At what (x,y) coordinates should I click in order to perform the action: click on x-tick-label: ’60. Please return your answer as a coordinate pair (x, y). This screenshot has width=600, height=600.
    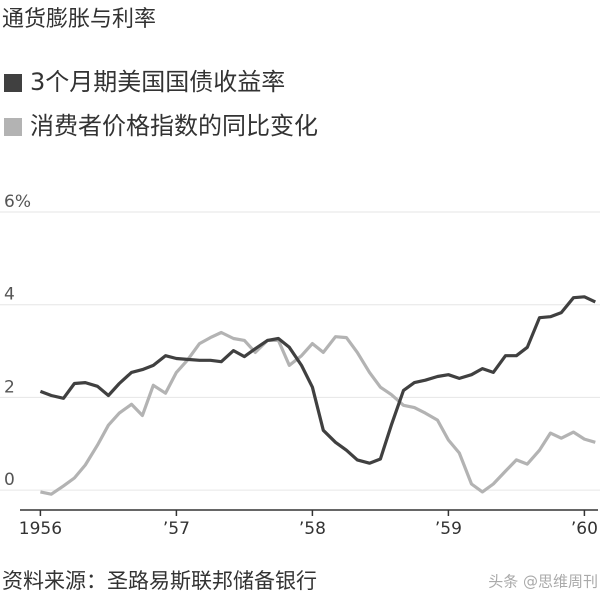
    Looking at the image, I should click on (584, 529).